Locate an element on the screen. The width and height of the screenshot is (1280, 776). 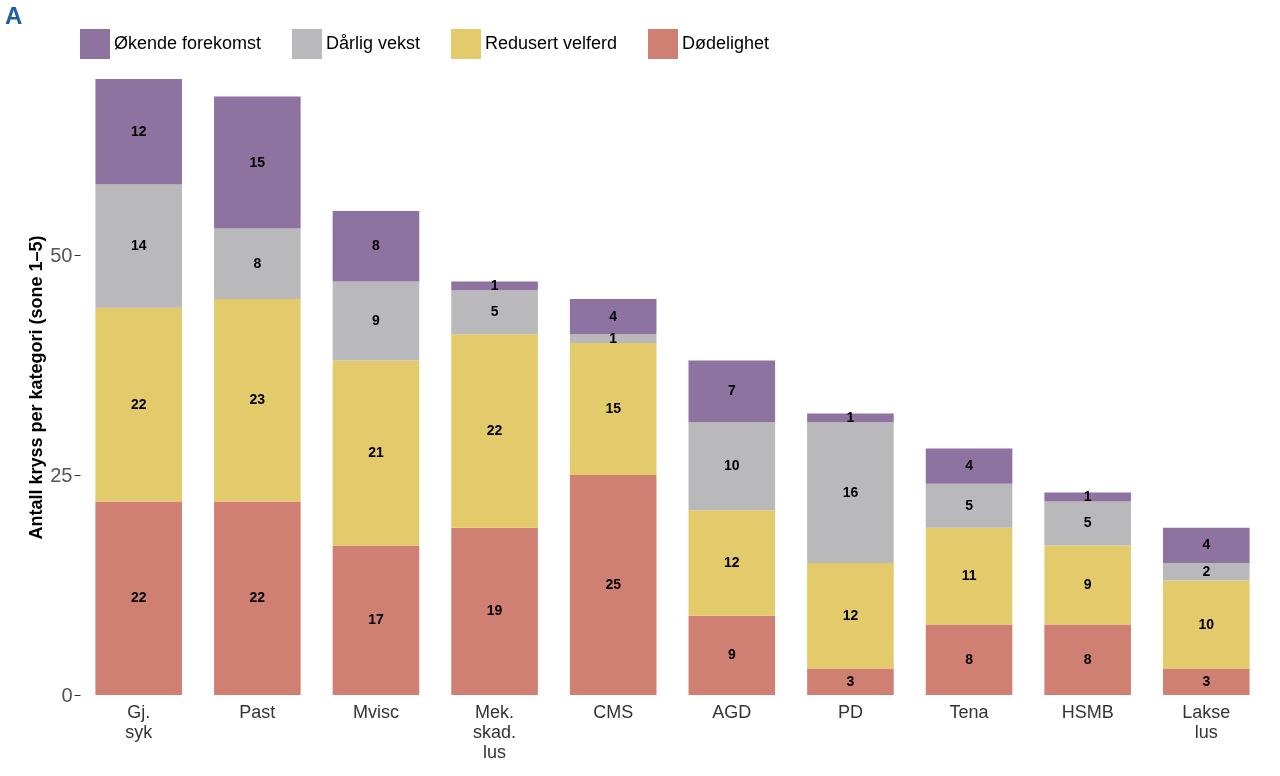
x-tick-label: AGD is located at coordinates (732, 711).